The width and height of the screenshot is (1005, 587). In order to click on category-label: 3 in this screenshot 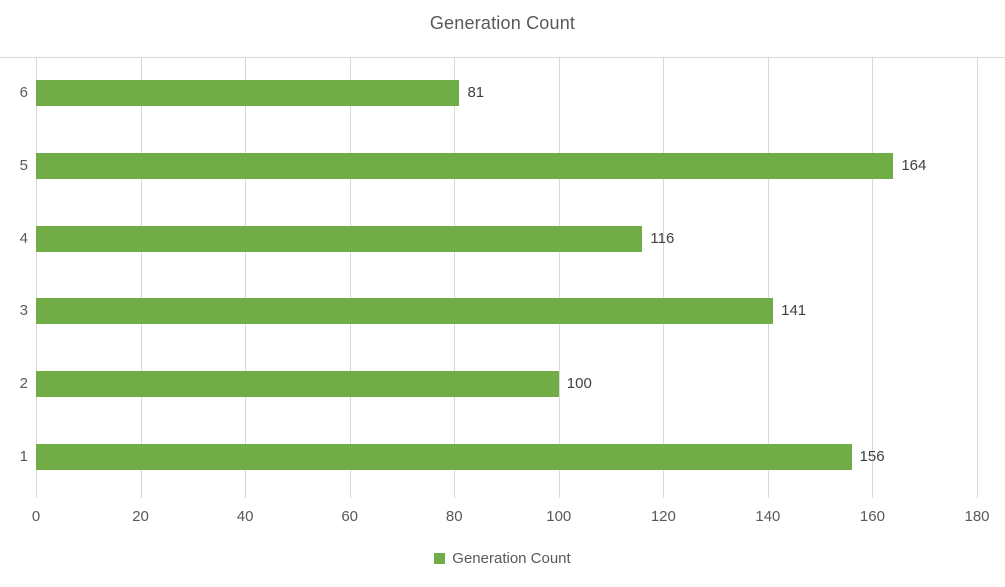, I will do `click(23, 311)`.